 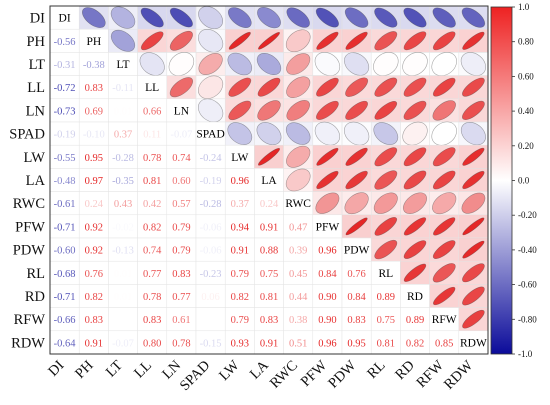 What do you see at coordinates (36, 181) in the screenshot?
I see `row-label: LA` at bounding box center [36, 181].